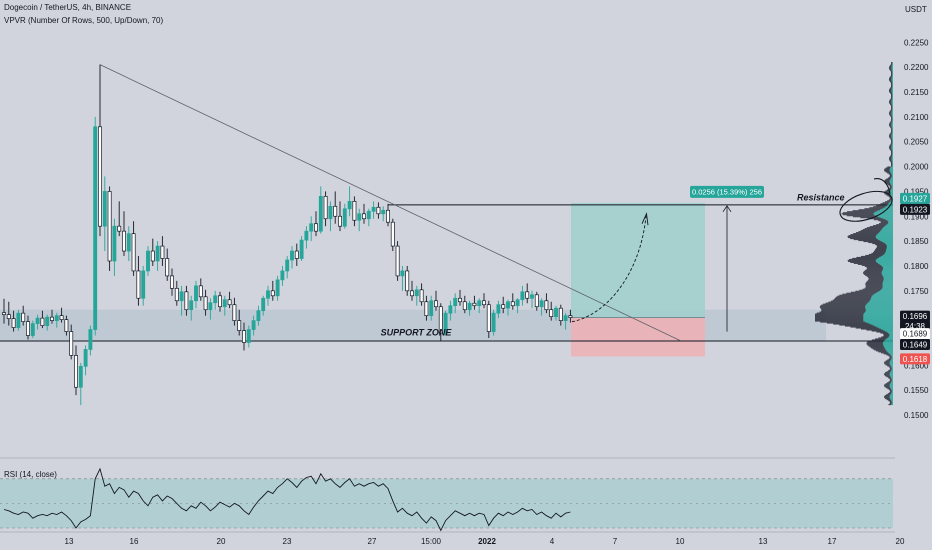 The height and width of the screenshot is (550, 932). Describe the element at coordinates (900, 541) in the screenshot. I see `time-tick-label: 20` at that location.